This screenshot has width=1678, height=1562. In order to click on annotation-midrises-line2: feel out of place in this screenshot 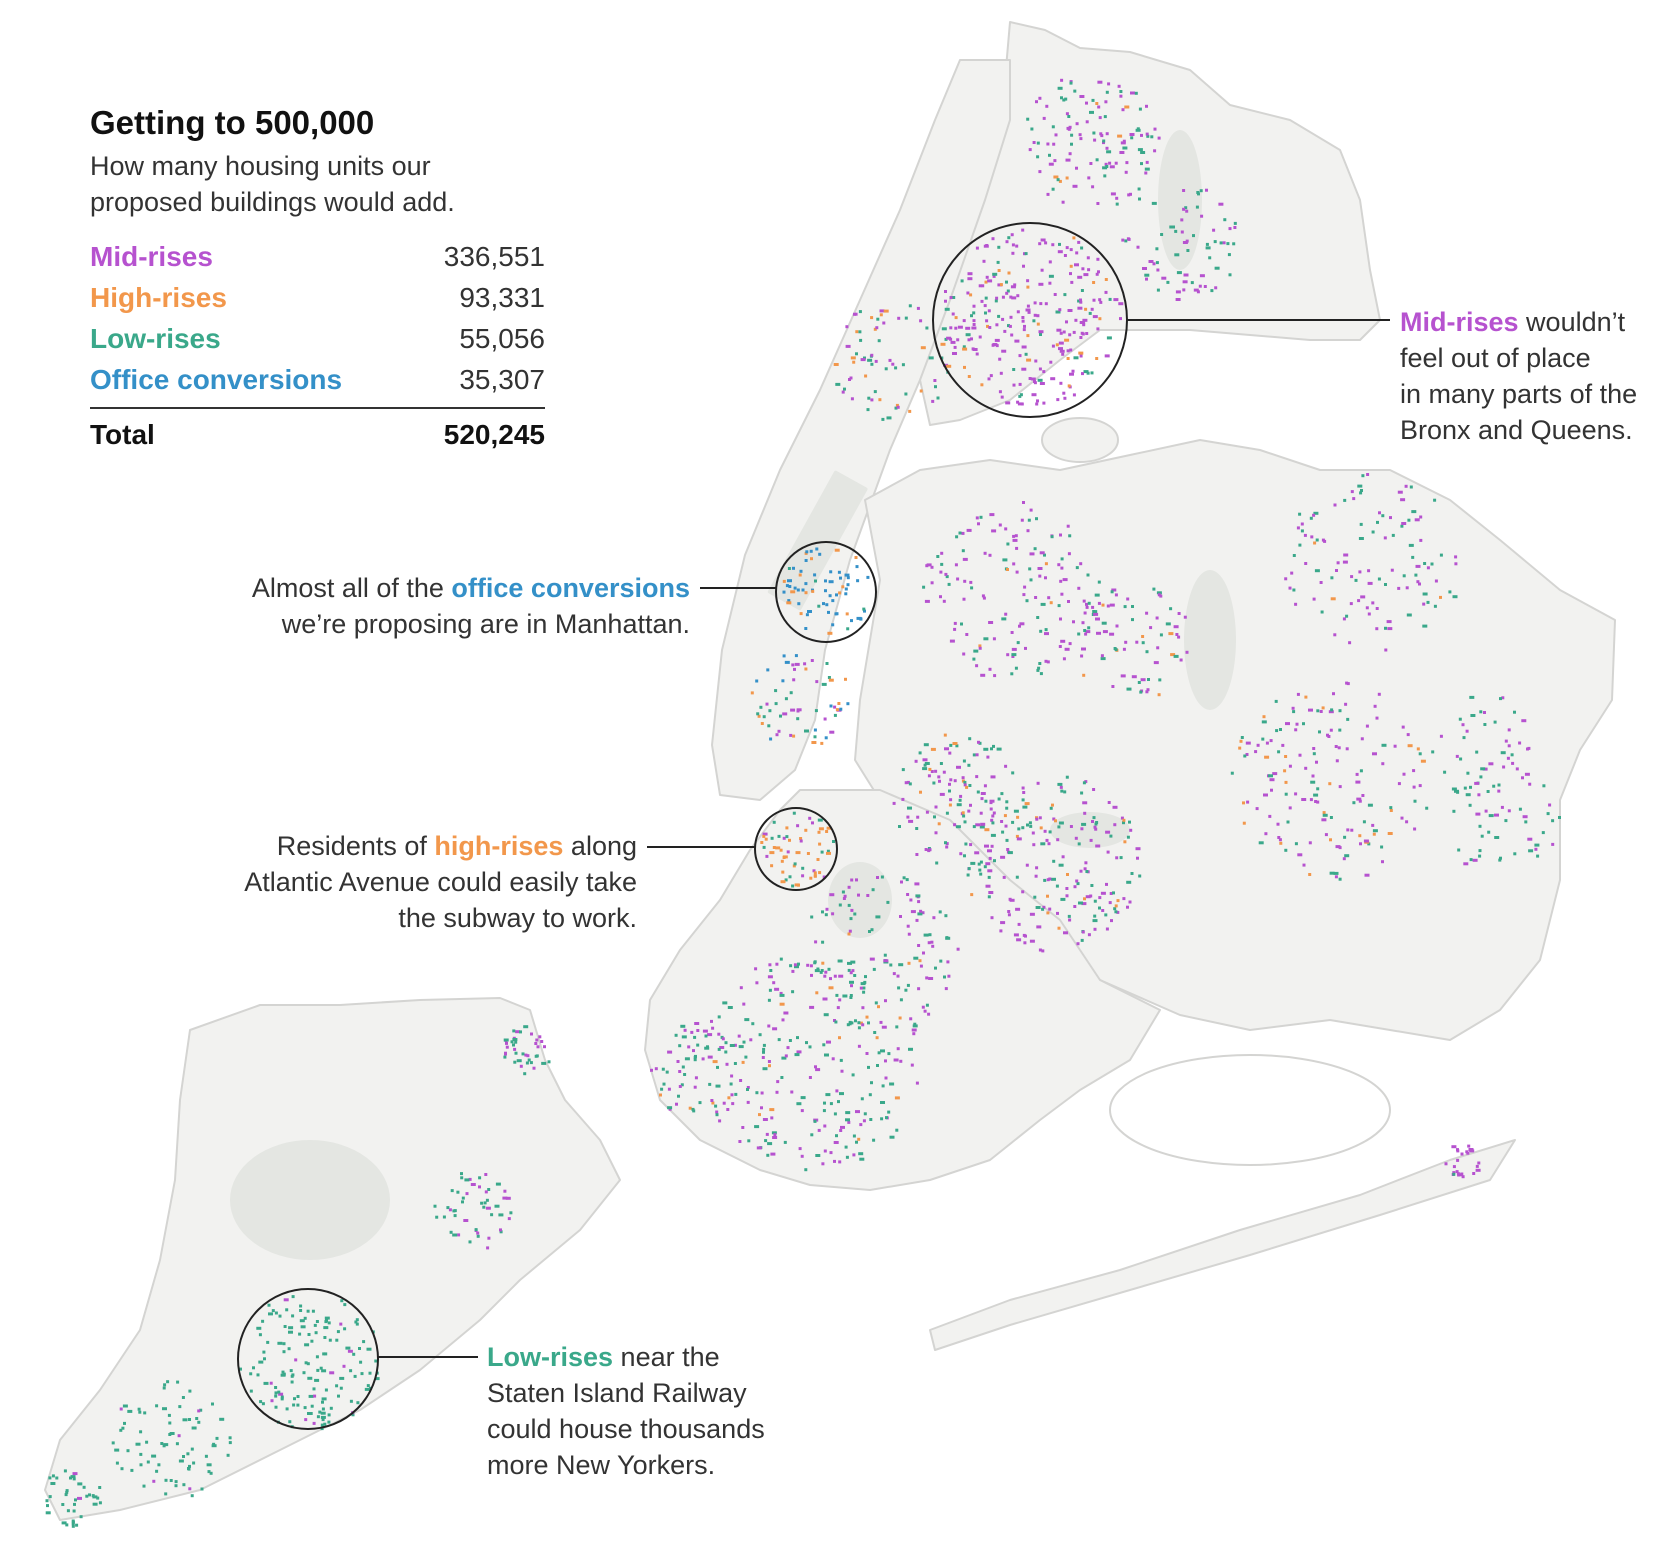, I will do `click(1495, 358)`.